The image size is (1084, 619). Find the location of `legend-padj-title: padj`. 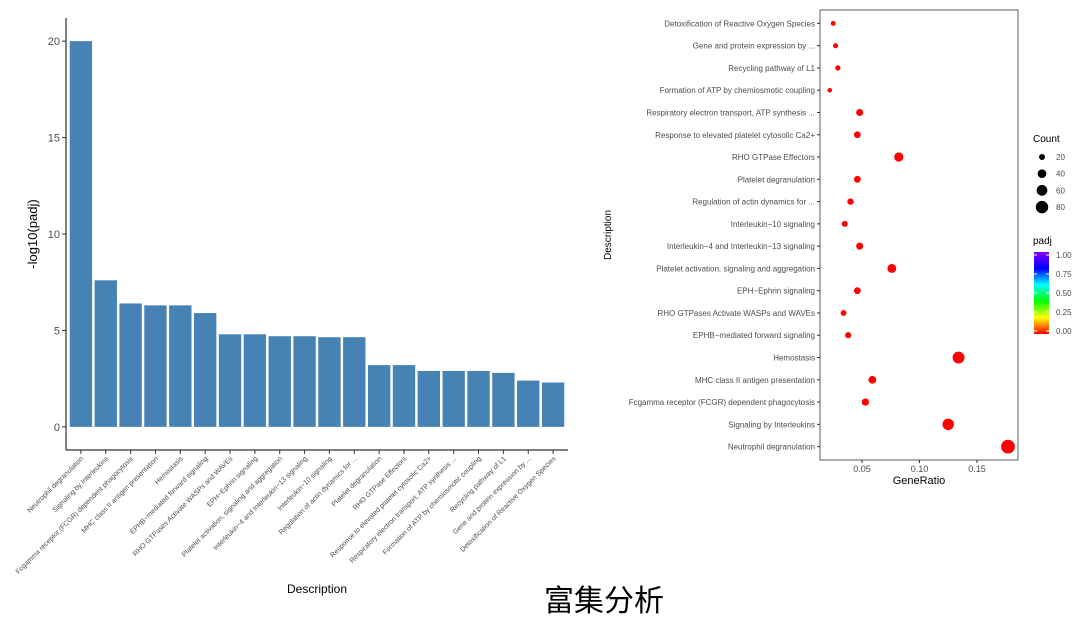

legend-padj-title: padj is located at coordinates (1042, 241).